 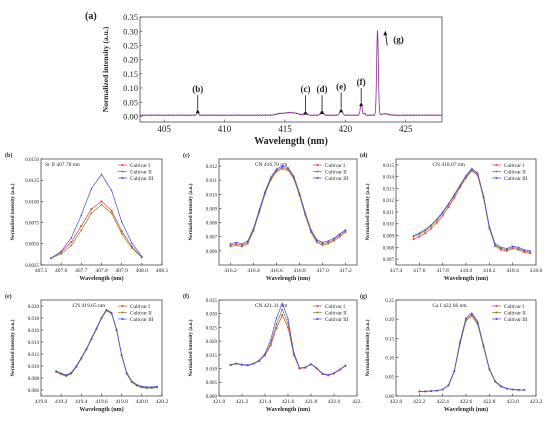 I want to click on y-tick-label: 0.012, so click(x=34, y=355).